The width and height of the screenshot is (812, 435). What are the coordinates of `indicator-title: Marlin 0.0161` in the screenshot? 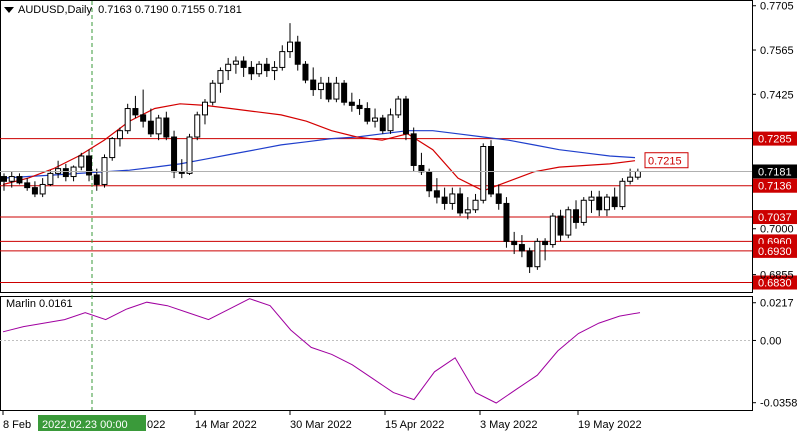 It's located at (39, 304).